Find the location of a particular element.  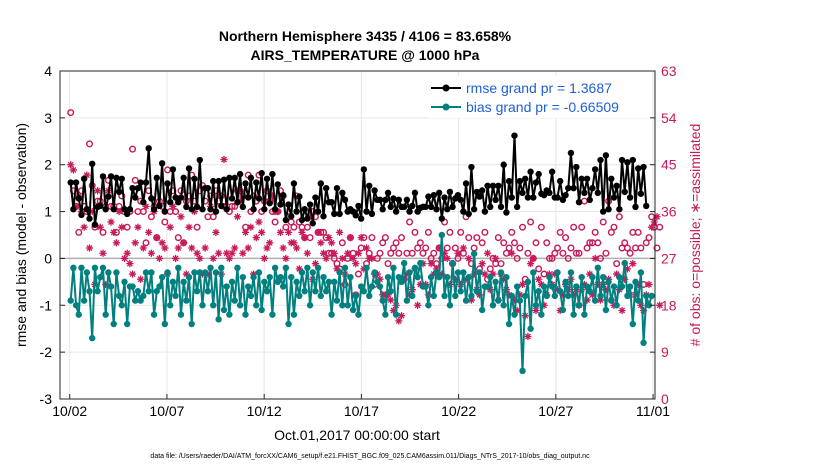

y-tick-label: -3 is located at coordinates (46, 399).